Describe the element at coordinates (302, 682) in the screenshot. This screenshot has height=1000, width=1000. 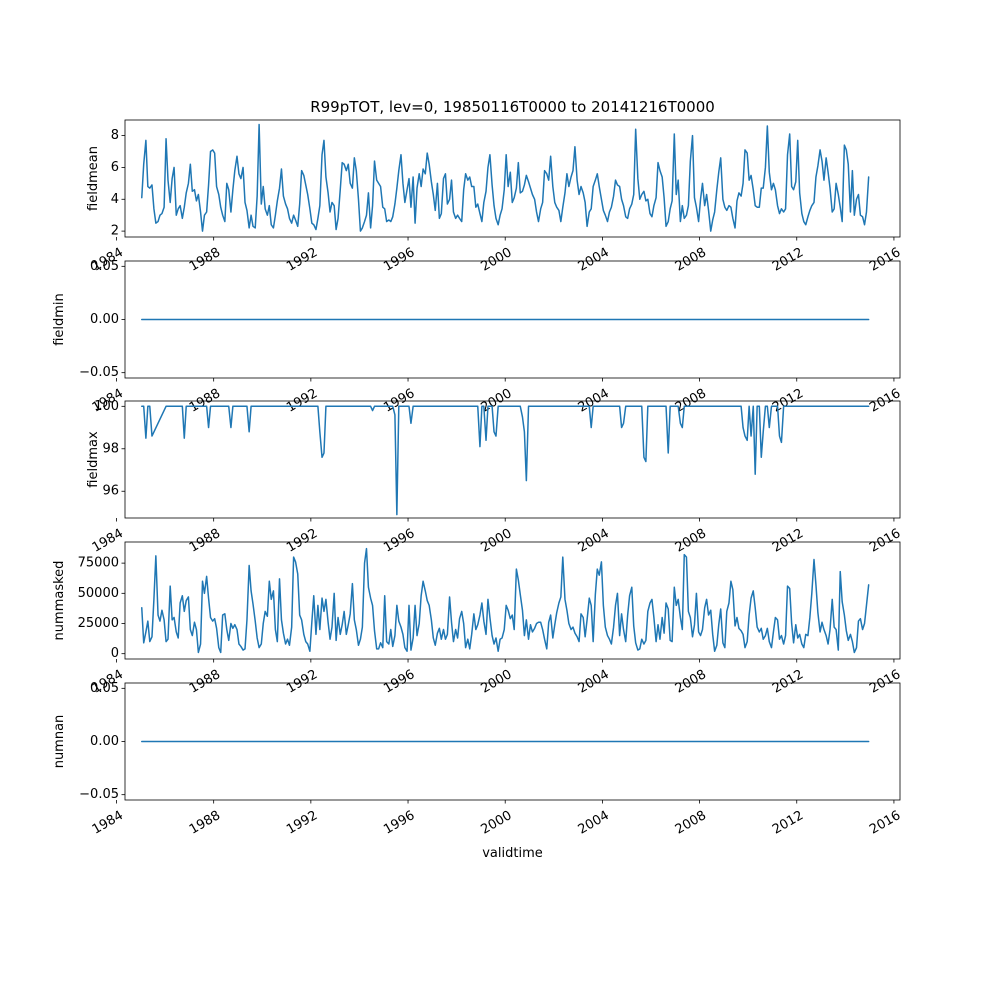
I see `nummasked-xtick-label: 1992` at that location.